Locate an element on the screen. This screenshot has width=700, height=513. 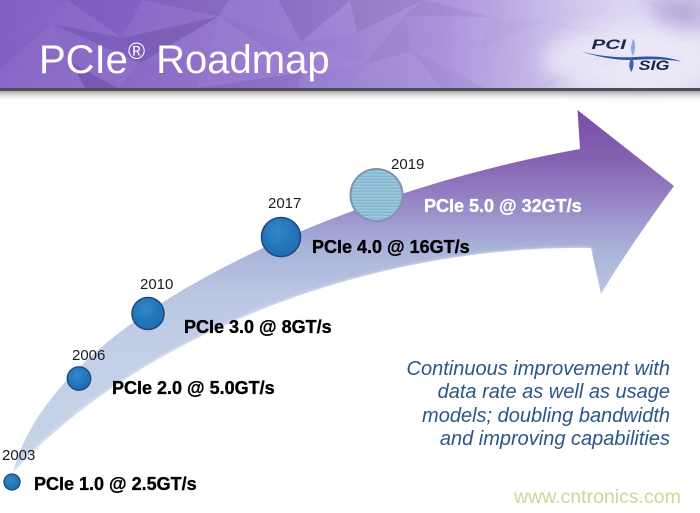
svg-text: PCI is located at coordinates (609, 44).